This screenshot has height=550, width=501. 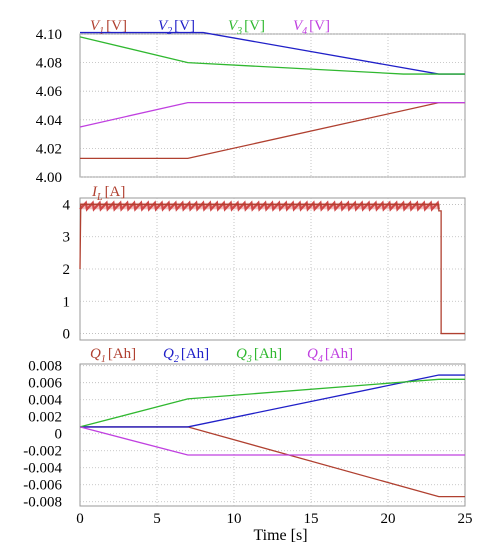 What do you see at coordinates (280, 535) in the screenshot?
I see `x-axis-label: Time [s]` at bounding box center [280, 535].